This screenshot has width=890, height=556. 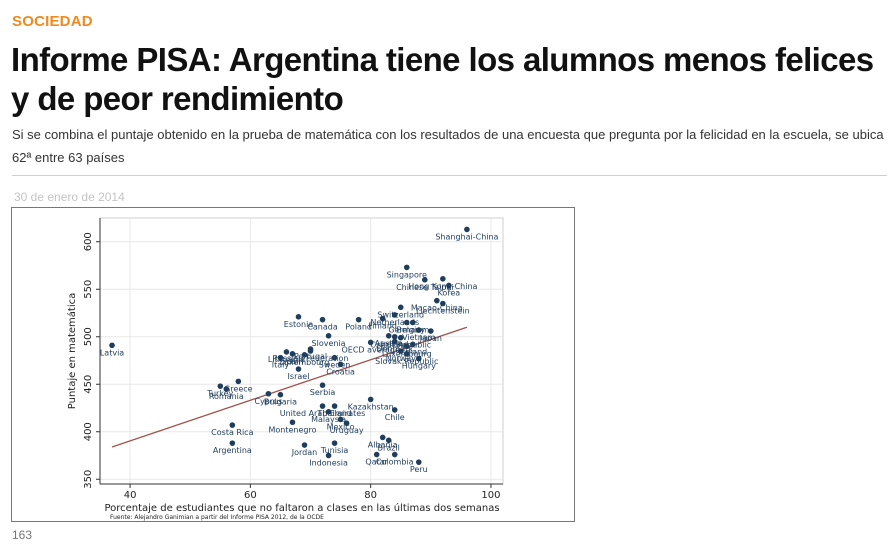 I want to click on data-point-label: Malaysia, so click(x=328, y=419).